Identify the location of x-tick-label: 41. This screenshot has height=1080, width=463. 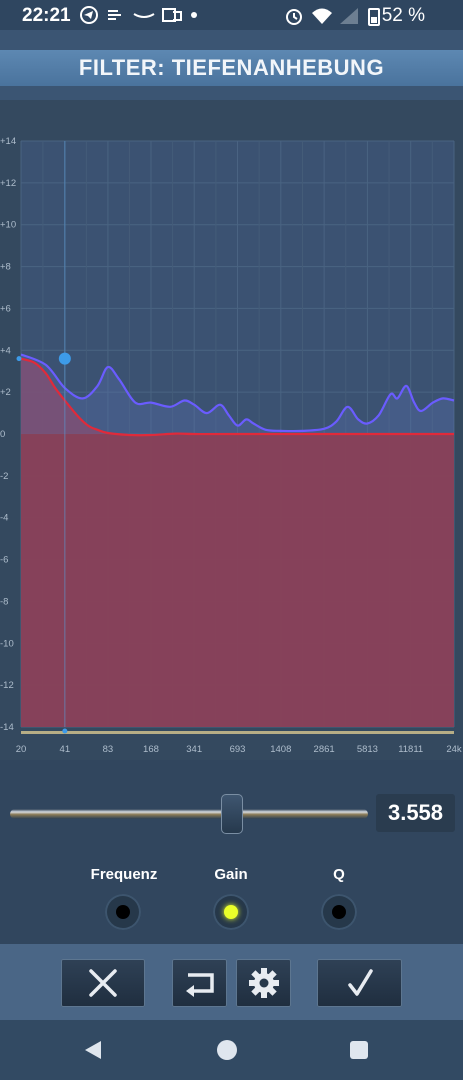
(65, 749).